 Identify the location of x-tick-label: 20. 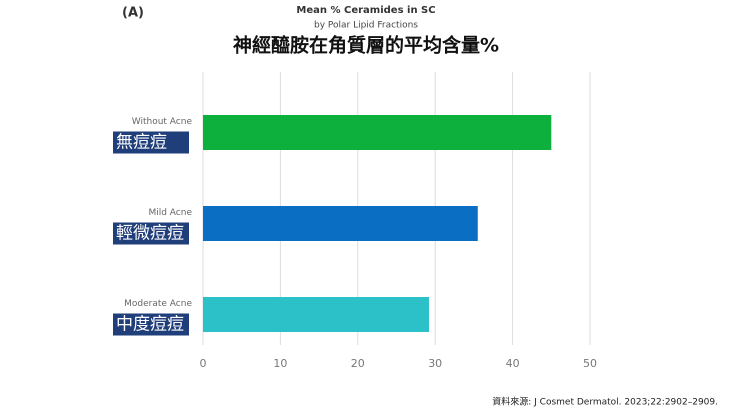
(358, 363).